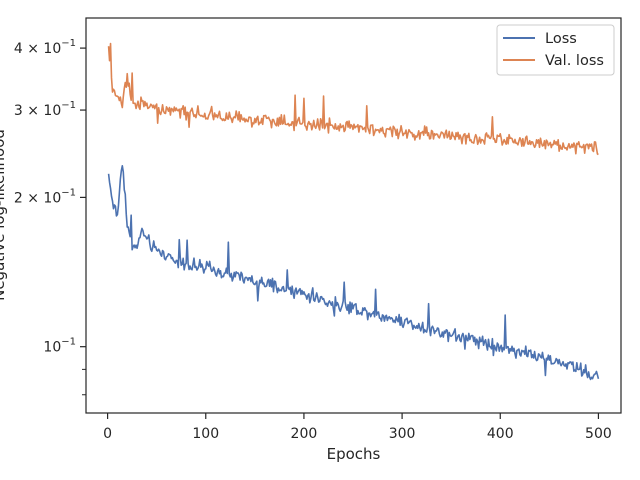 The width and height of the screenshot is (640, 480). Describe the element at coordinates (357, 427) in the screenshot. I see `x-ticks: 0 100 200 300 400 500` at that location.